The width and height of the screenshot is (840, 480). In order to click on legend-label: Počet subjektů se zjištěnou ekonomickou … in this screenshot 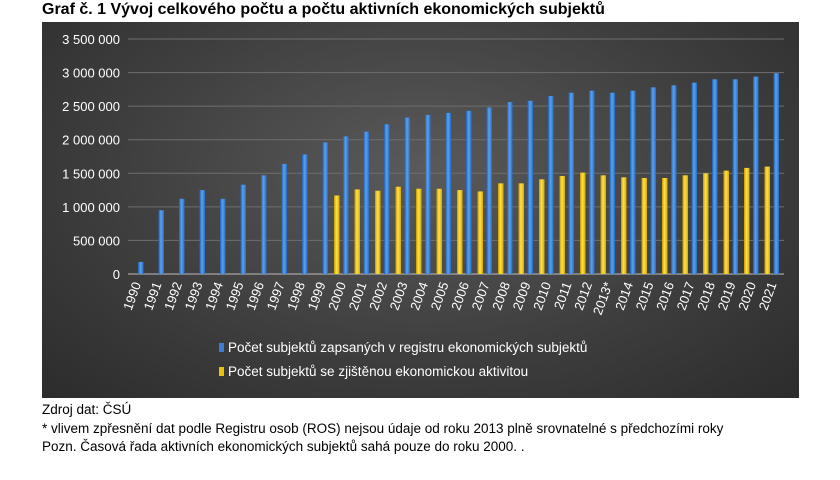, I will do `click(378, 371)`.